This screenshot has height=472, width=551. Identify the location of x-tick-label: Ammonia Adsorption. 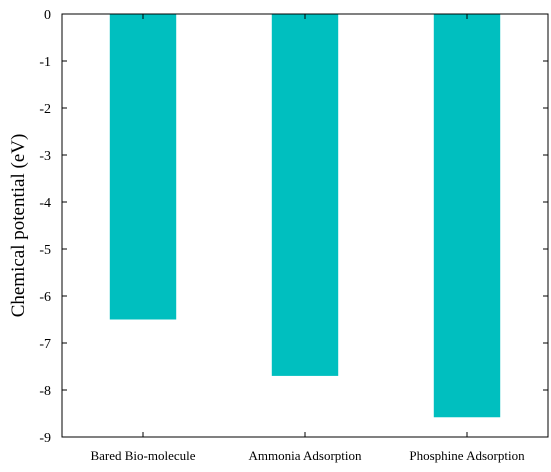
(305, 455).